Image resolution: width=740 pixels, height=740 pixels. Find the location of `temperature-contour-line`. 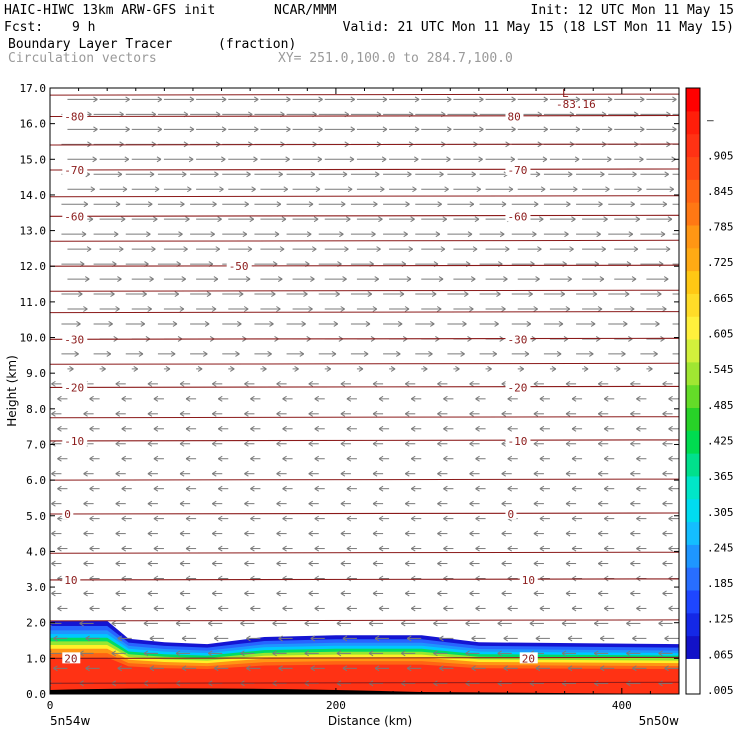

temperature-contour-line is located at coordinates (364, 440).